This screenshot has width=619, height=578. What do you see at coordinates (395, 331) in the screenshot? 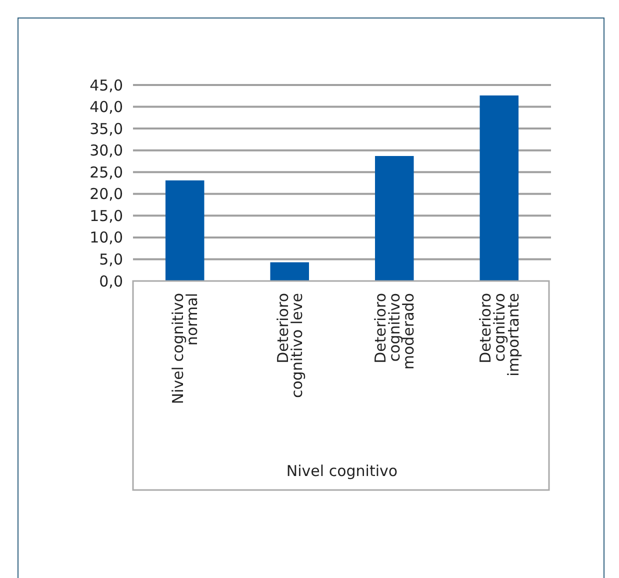
I see `x-tick-label: Deterioro cognitivo moderado` at bounding box center [395, 331].